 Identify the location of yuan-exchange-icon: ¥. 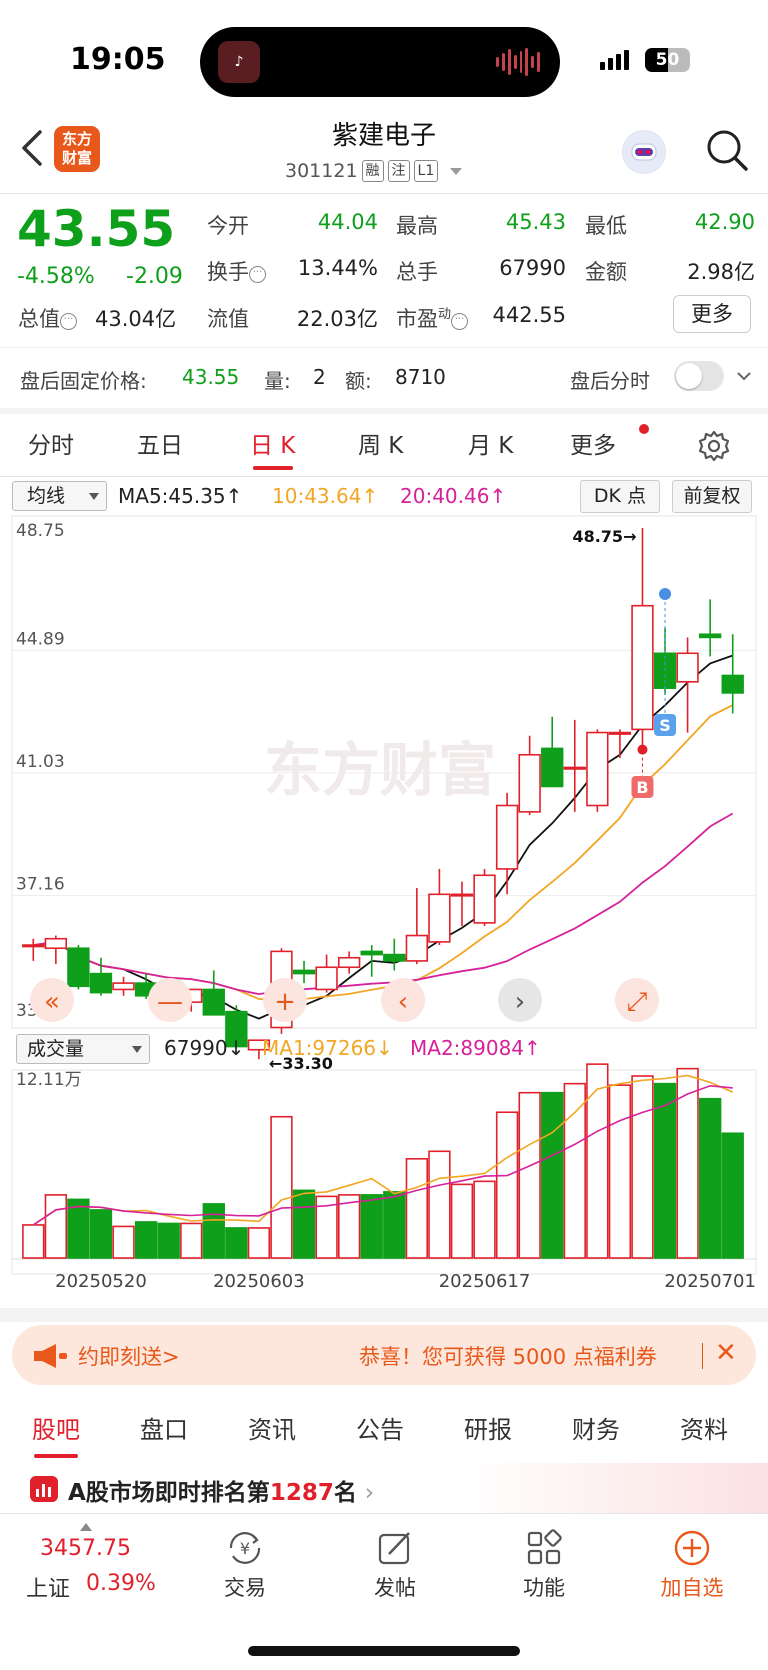
(245, 1548).